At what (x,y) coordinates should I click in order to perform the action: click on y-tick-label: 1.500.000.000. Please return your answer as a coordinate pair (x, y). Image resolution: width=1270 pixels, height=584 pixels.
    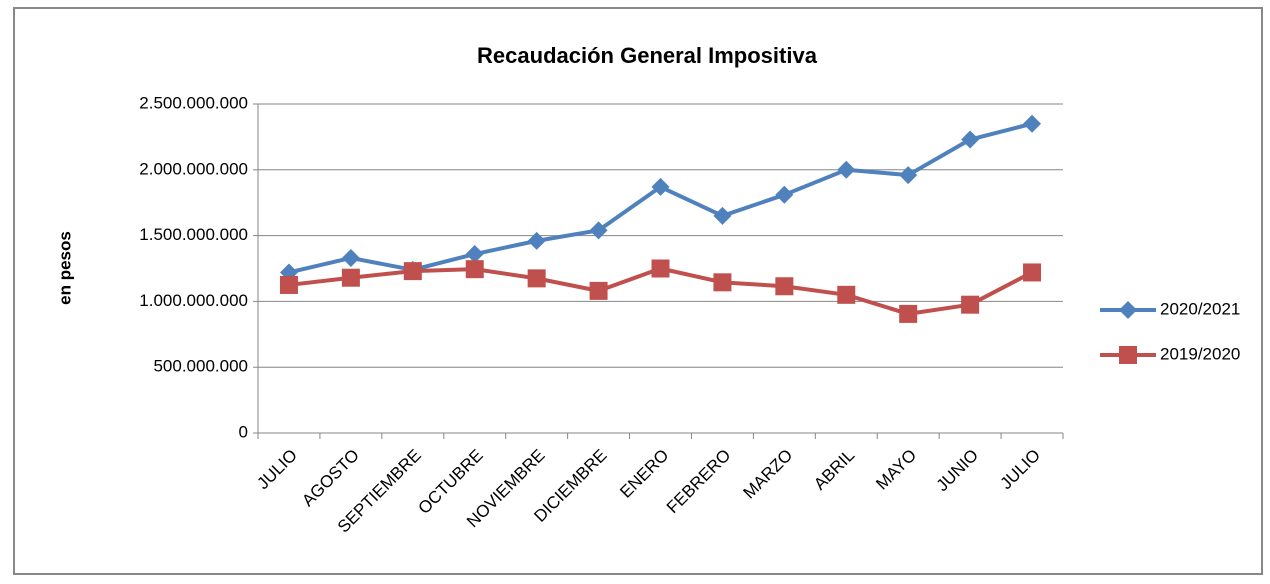
    Looking at the image, I should click on (193, 234).